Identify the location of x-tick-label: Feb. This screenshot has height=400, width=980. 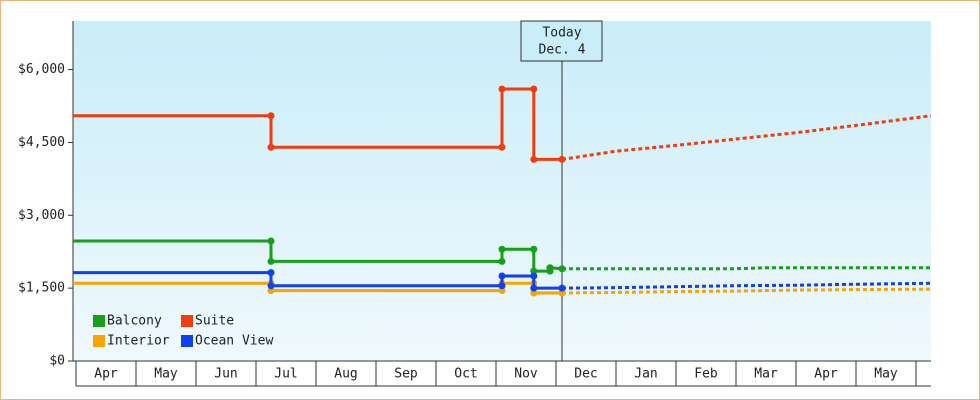
(706, 374).